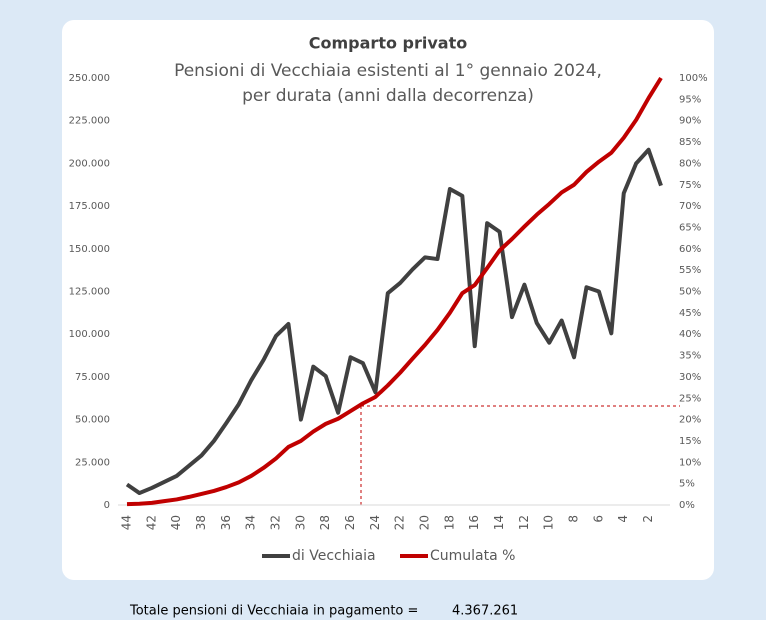 This screenshot has height=620, width=766. I want to click on y2-tick-label: 55%, so click(690, 270).